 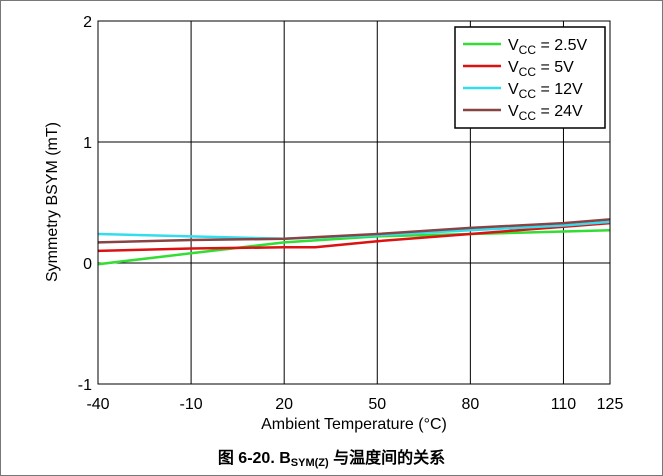 I want to click on x-tick-label: 80, so click(x=470, y=404).